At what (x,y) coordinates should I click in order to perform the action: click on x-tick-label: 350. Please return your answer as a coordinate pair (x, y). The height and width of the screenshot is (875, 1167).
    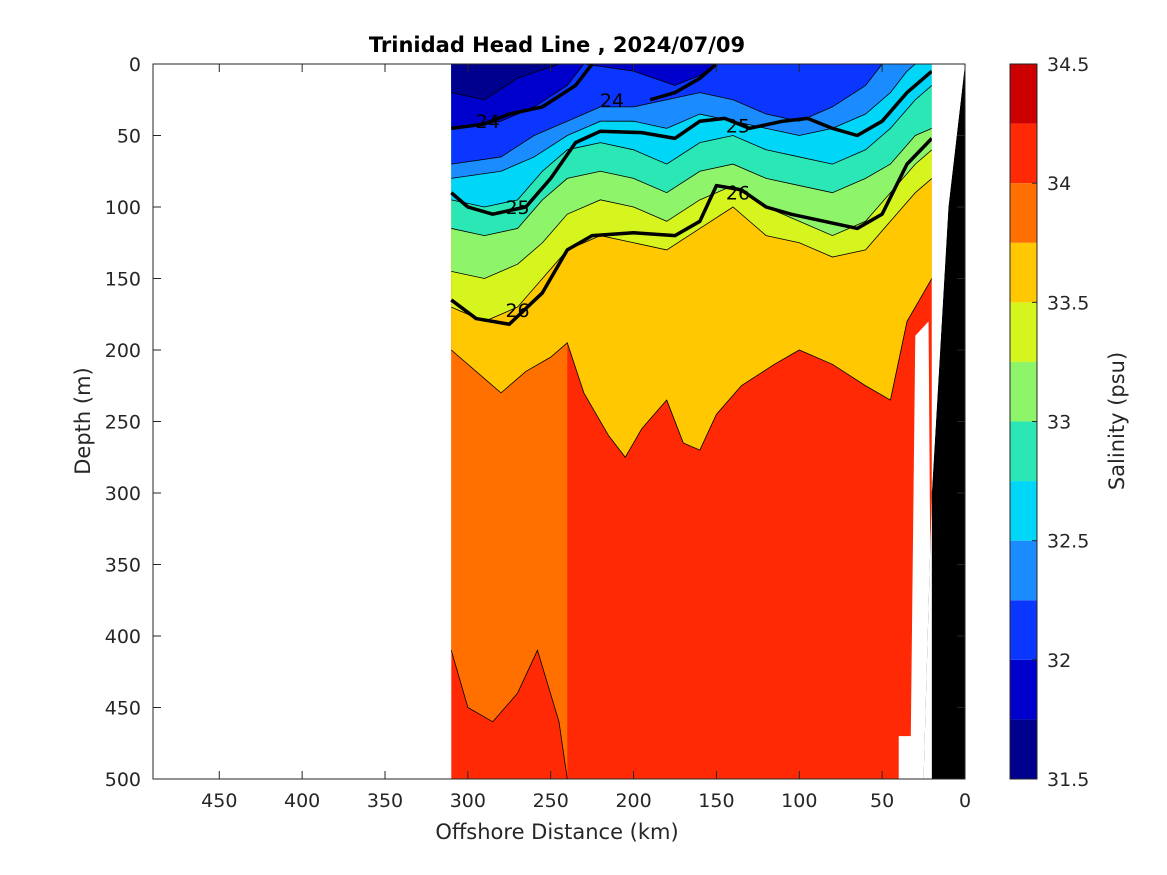
    Looking at the image, I should click on (385, 801).